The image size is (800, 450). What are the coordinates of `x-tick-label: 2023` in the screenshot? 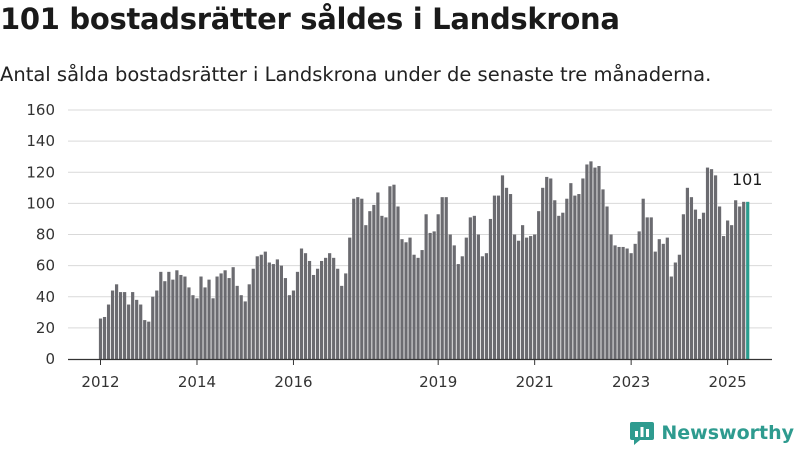 It's located at (631, 382).